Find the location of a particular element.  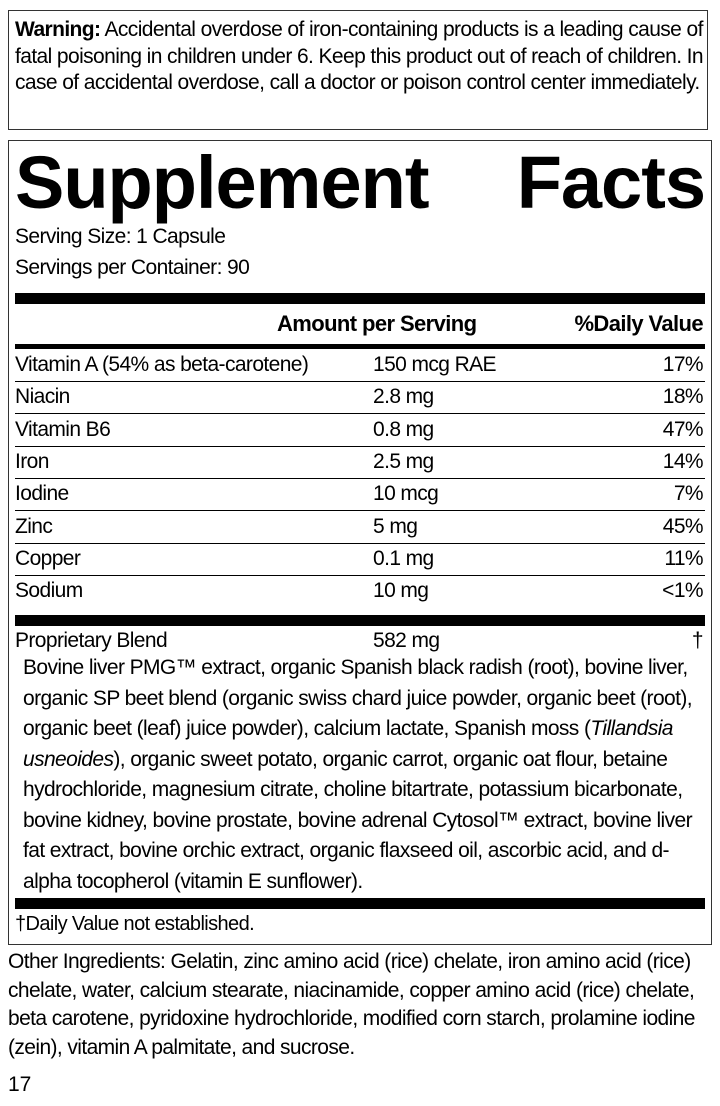

nutrient-daily-value: 47% is located at coordinates (683, 429).